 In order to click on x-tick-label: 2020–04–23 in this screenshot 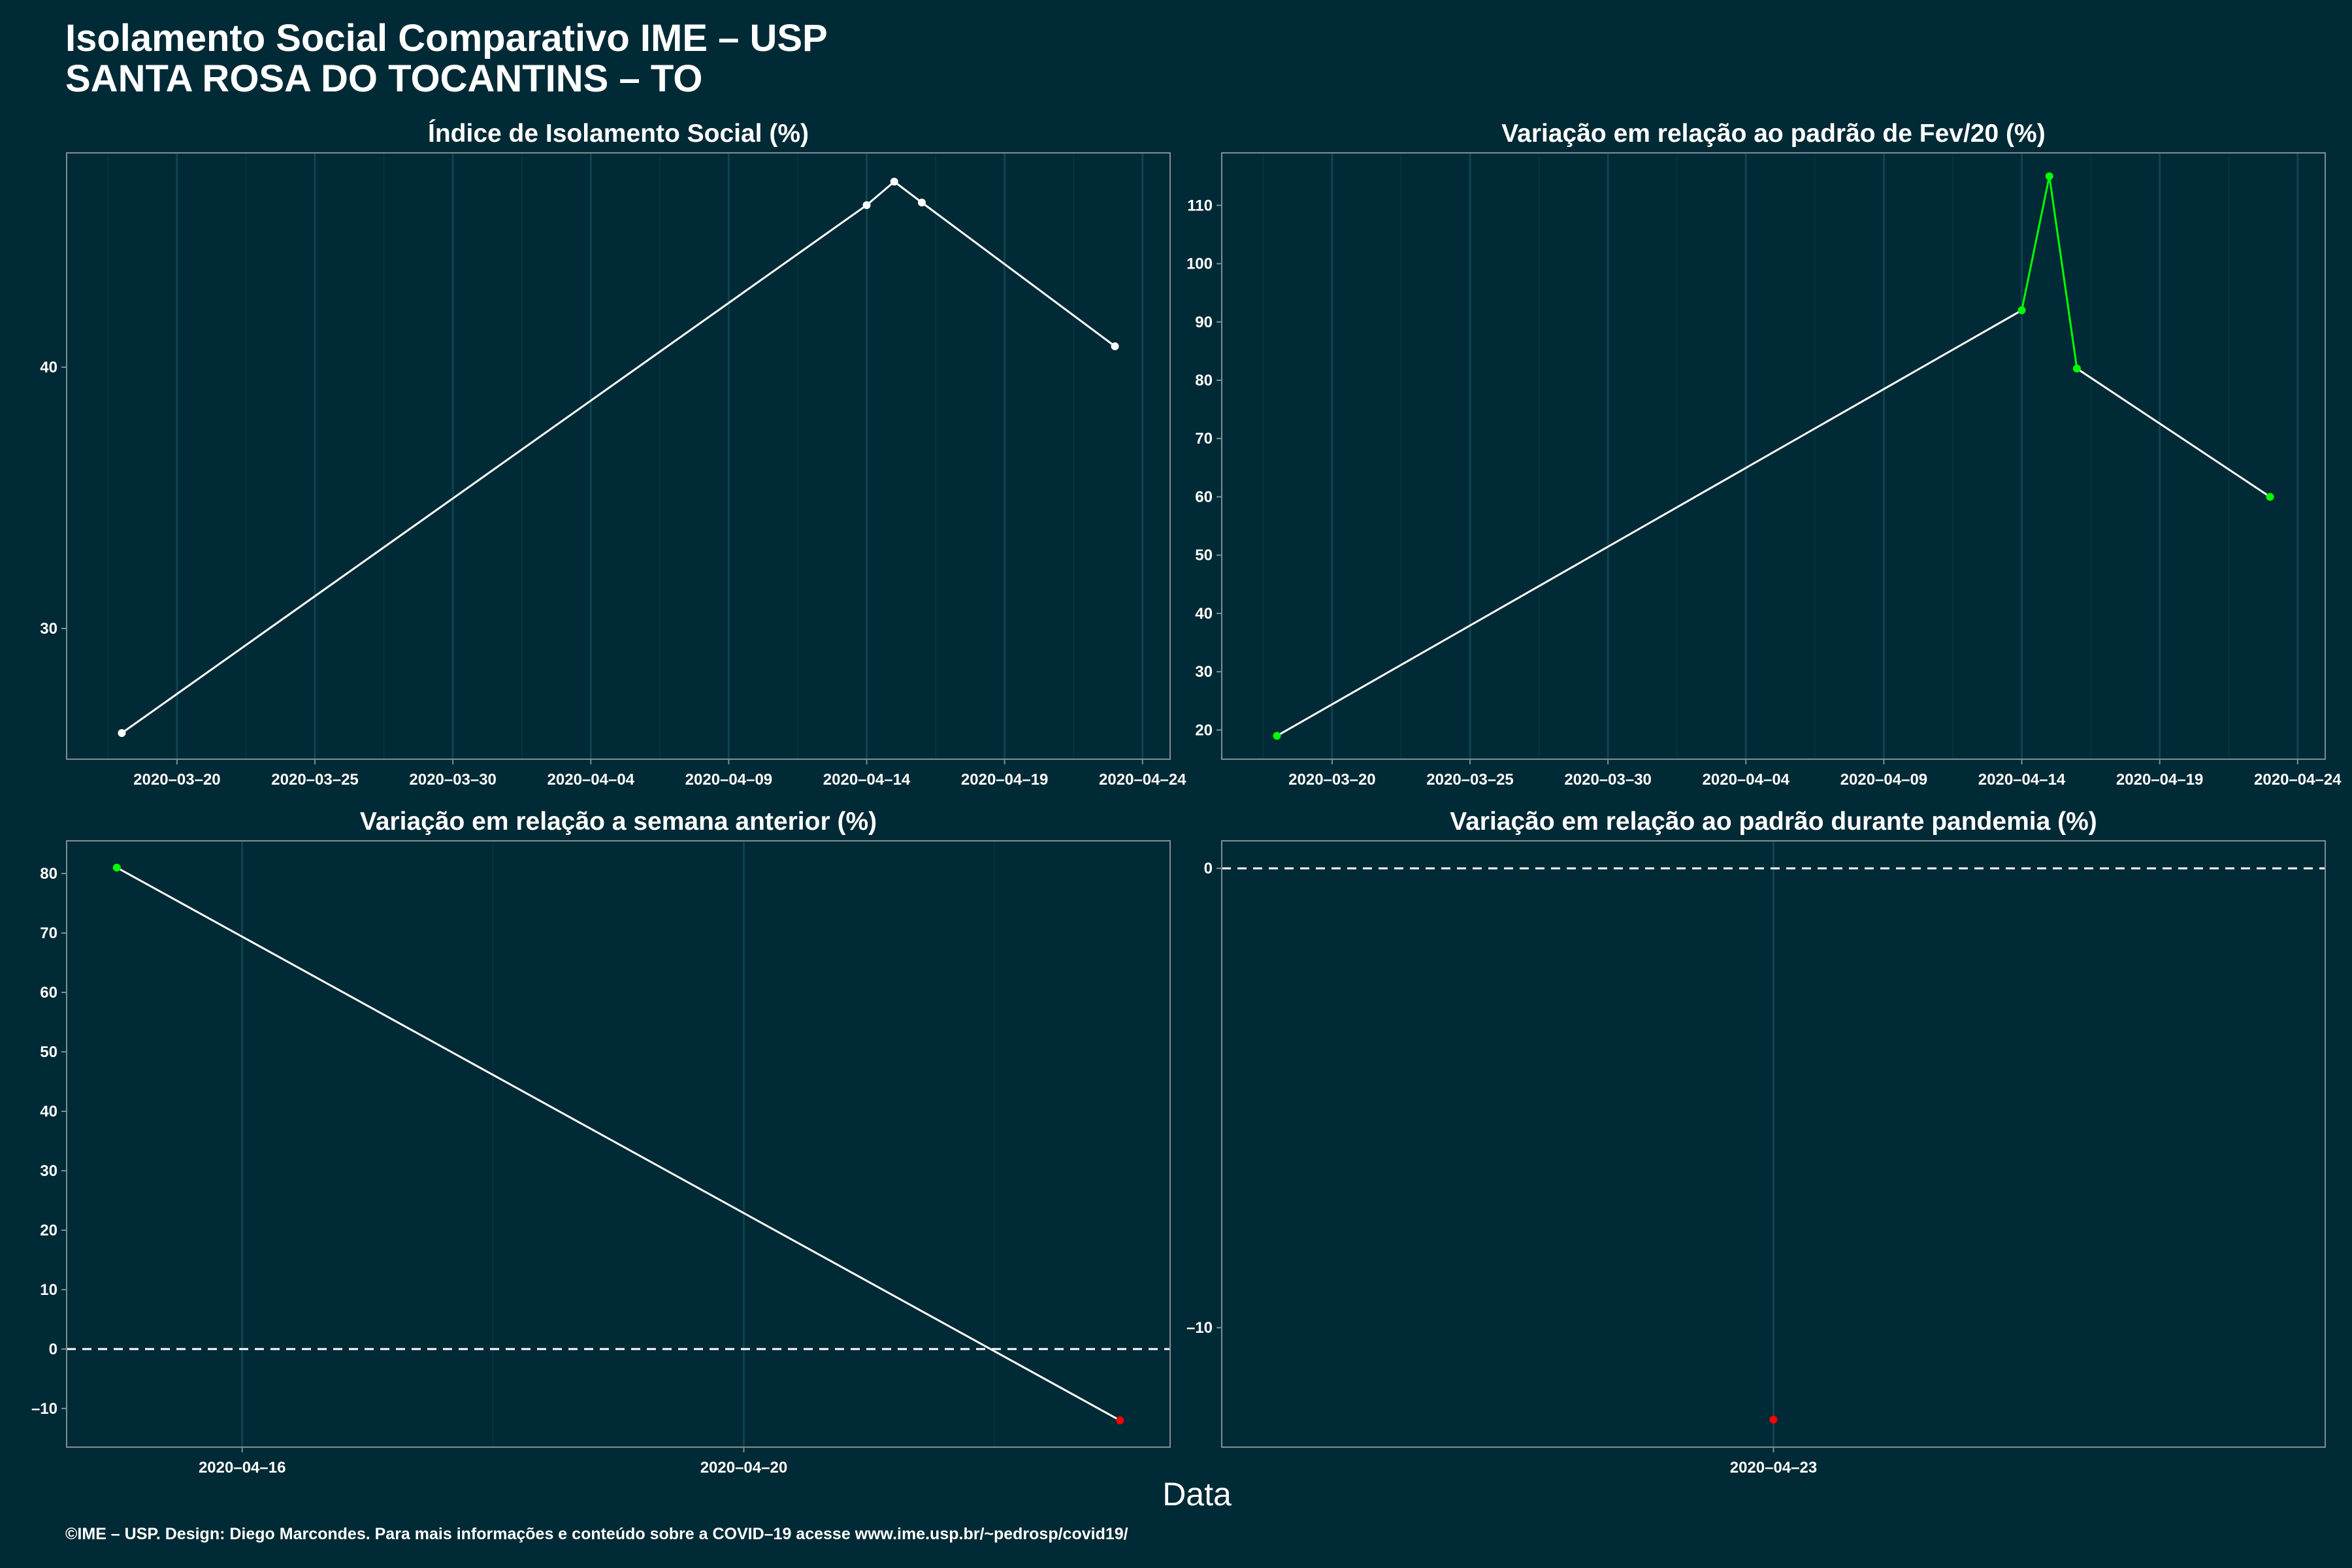, I will do `click(1773, 1468)`.